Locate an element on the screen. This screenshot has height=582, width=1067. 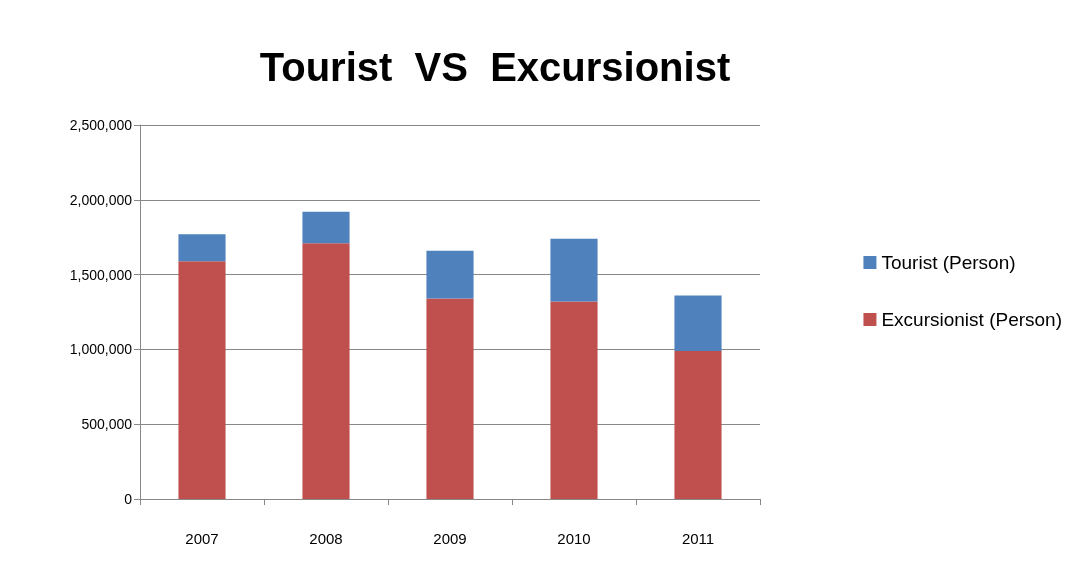
x-tick-label: 2007 is located at coordinates (202, 538).